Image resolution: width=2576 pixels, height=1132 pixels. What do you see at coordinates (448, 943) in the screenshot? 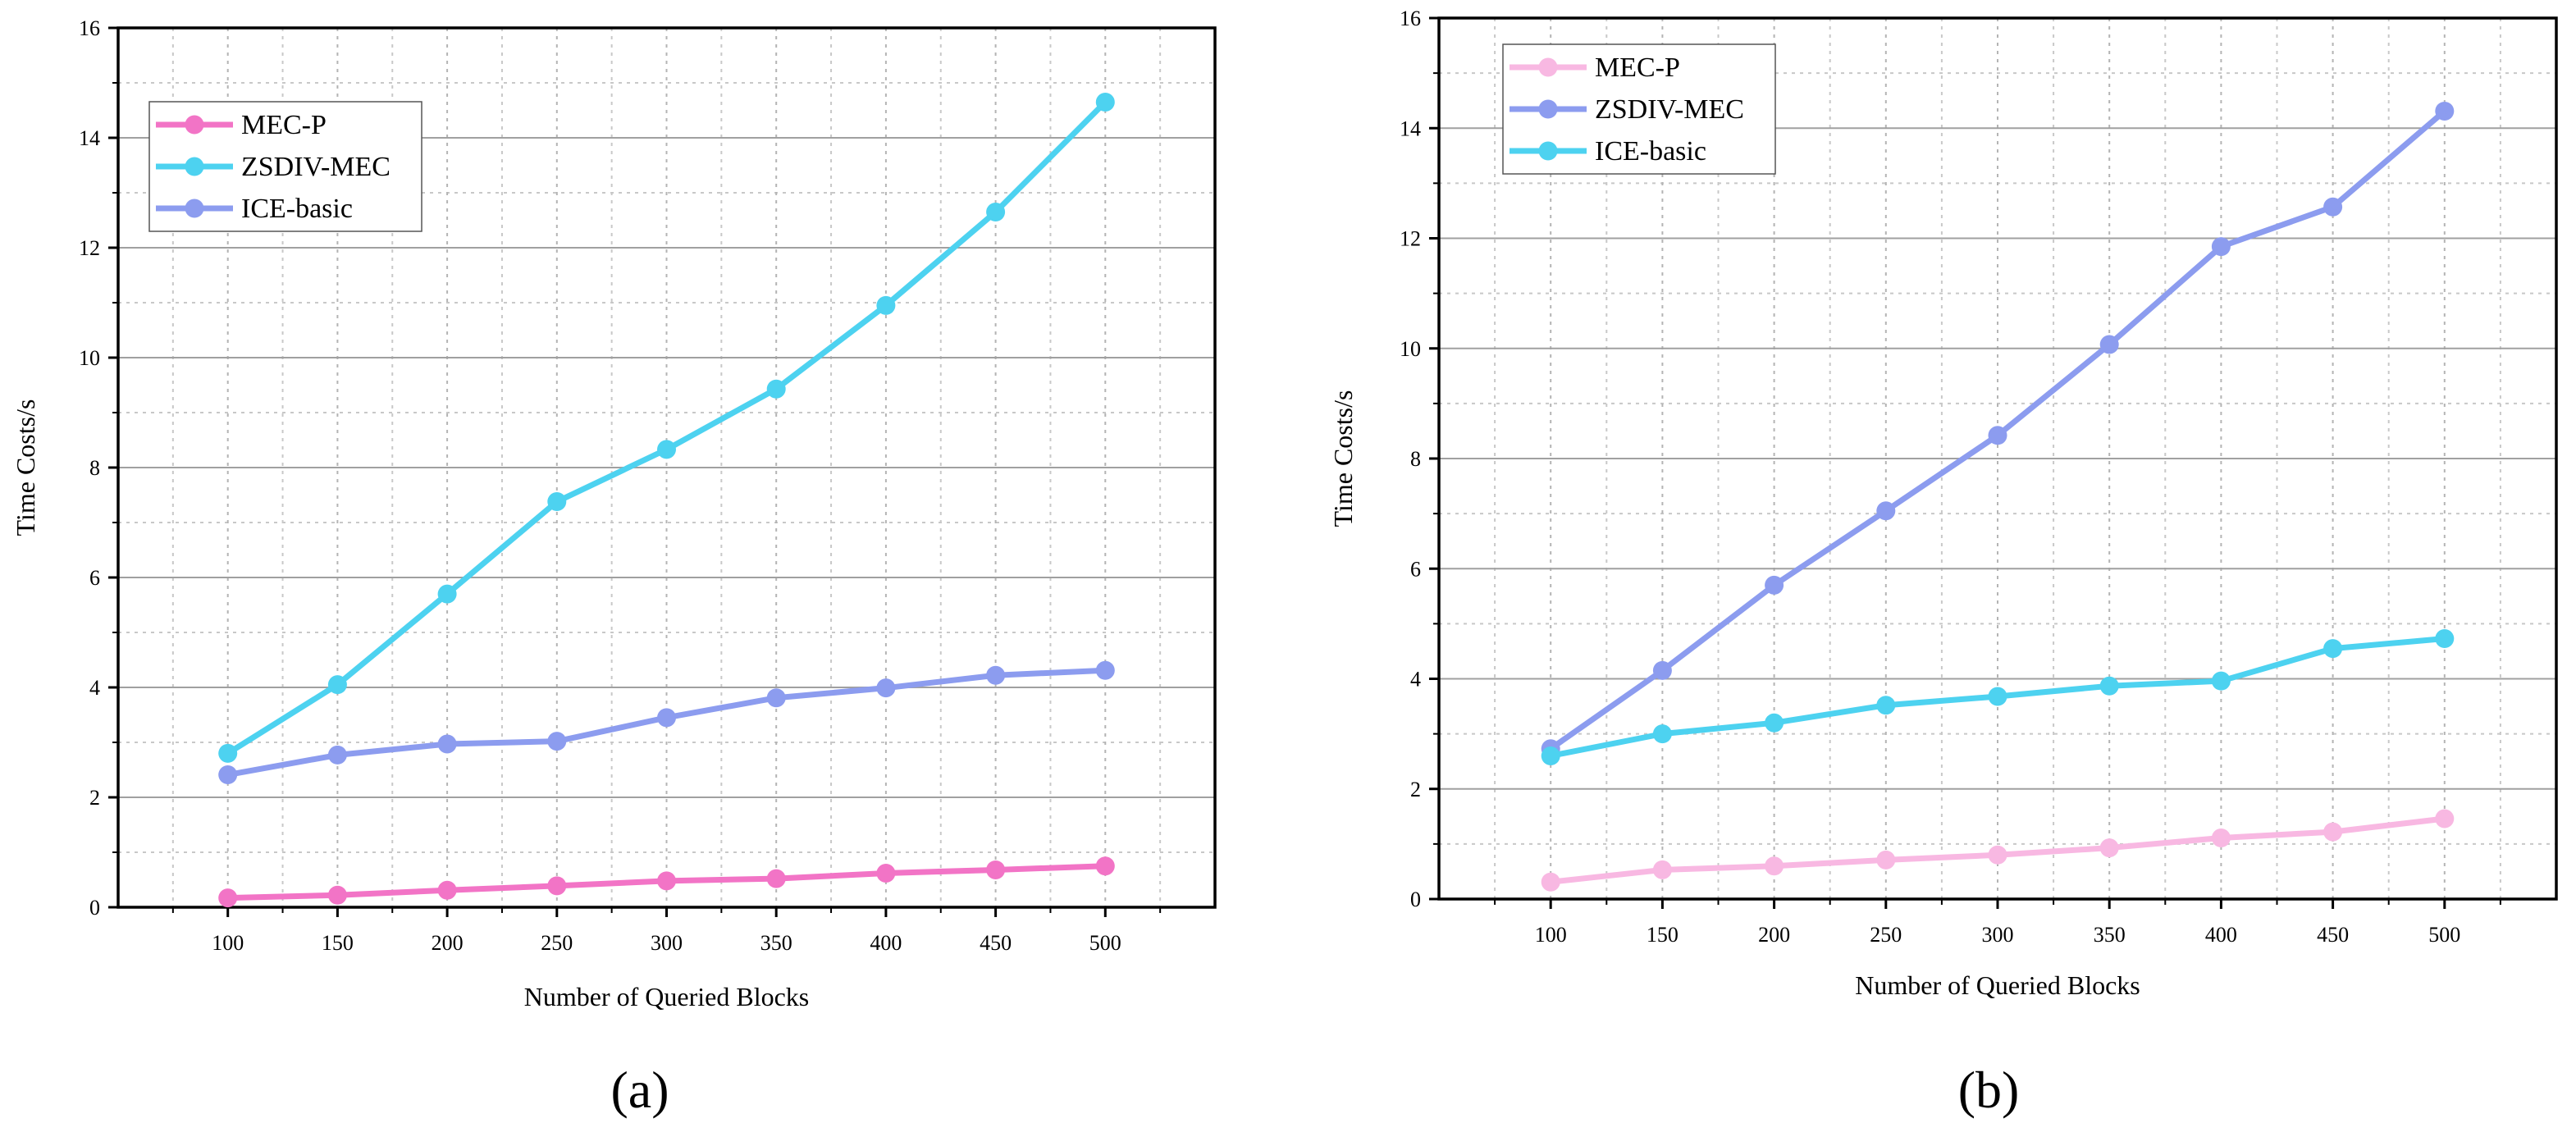
I see `x-tick-label: 200` at bounding box center [448, 943].